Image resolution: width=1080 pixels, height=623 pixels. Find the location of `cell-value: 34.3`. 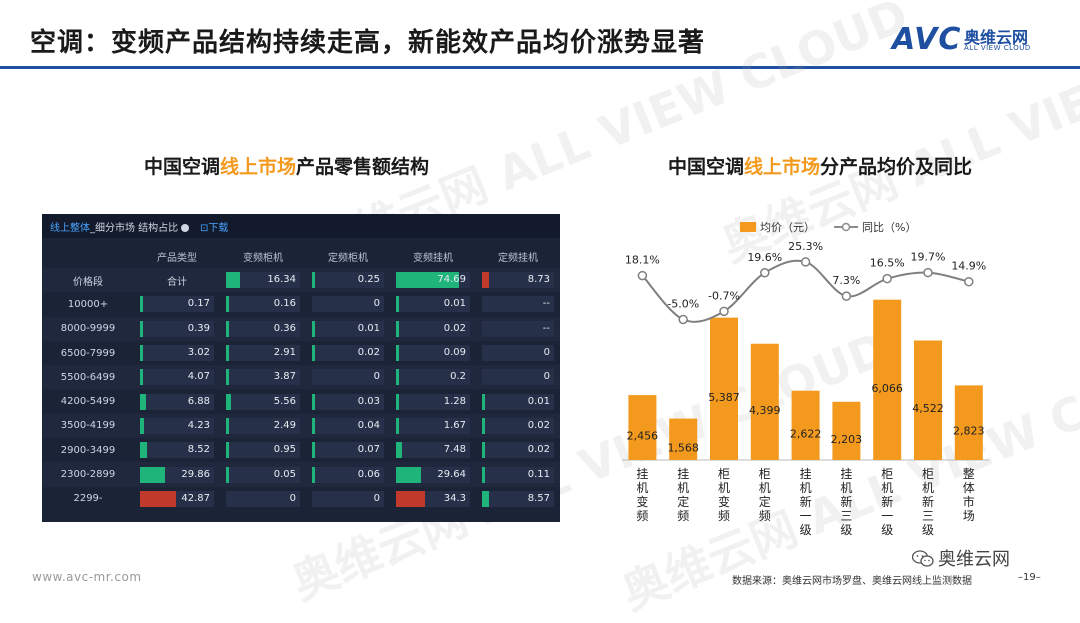

cell-value: 34.3 is located at coordinates (454, 498).